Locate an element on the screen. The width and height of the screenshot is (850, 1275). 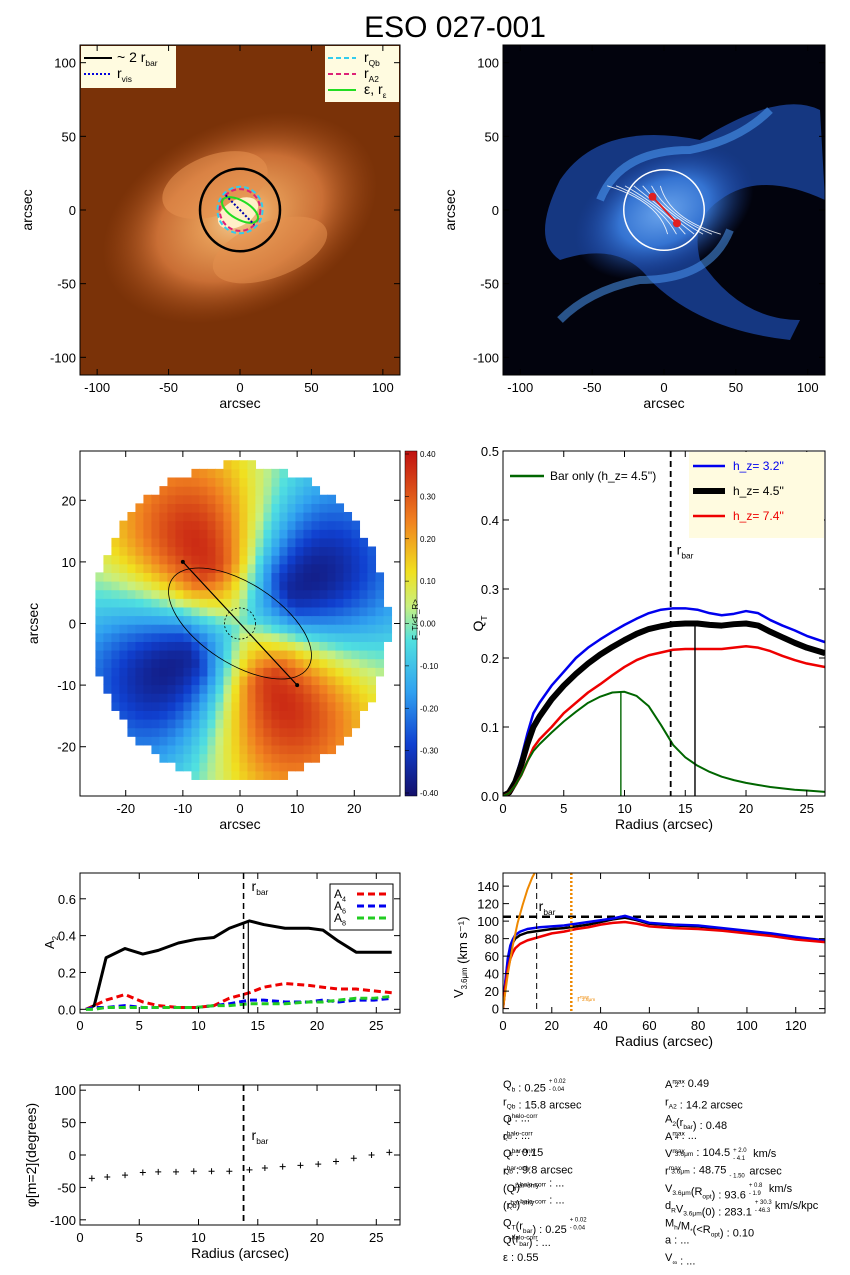
y-tick-label: 0.3 is located at coordinates (490, 589).